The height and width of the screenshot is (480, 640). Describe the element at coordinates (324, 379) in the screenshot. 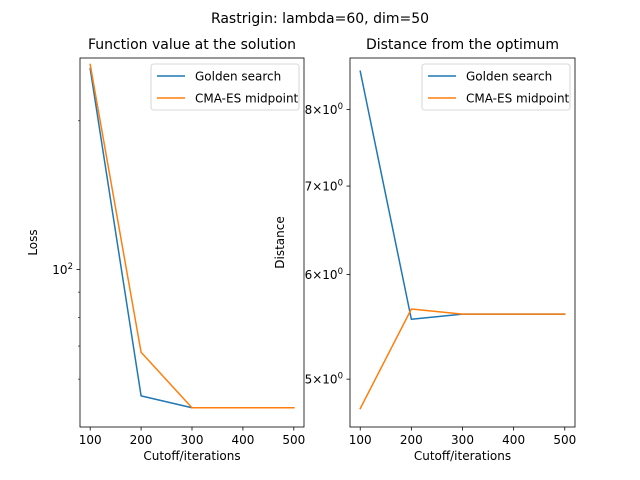

I see `y-tick-label: 5×100` at that location.